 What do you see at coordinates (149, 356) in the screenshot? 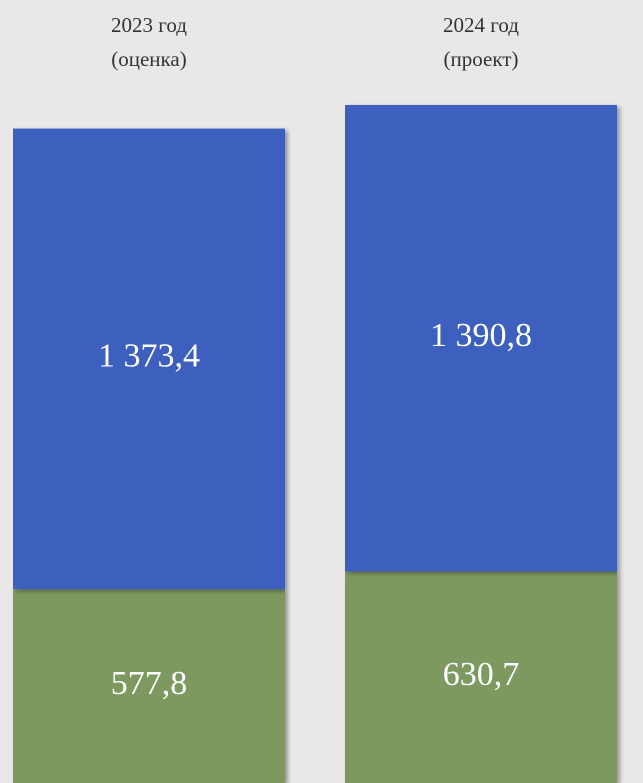
I see `value-label: 1 373,4` at bounding box center [149, 356].